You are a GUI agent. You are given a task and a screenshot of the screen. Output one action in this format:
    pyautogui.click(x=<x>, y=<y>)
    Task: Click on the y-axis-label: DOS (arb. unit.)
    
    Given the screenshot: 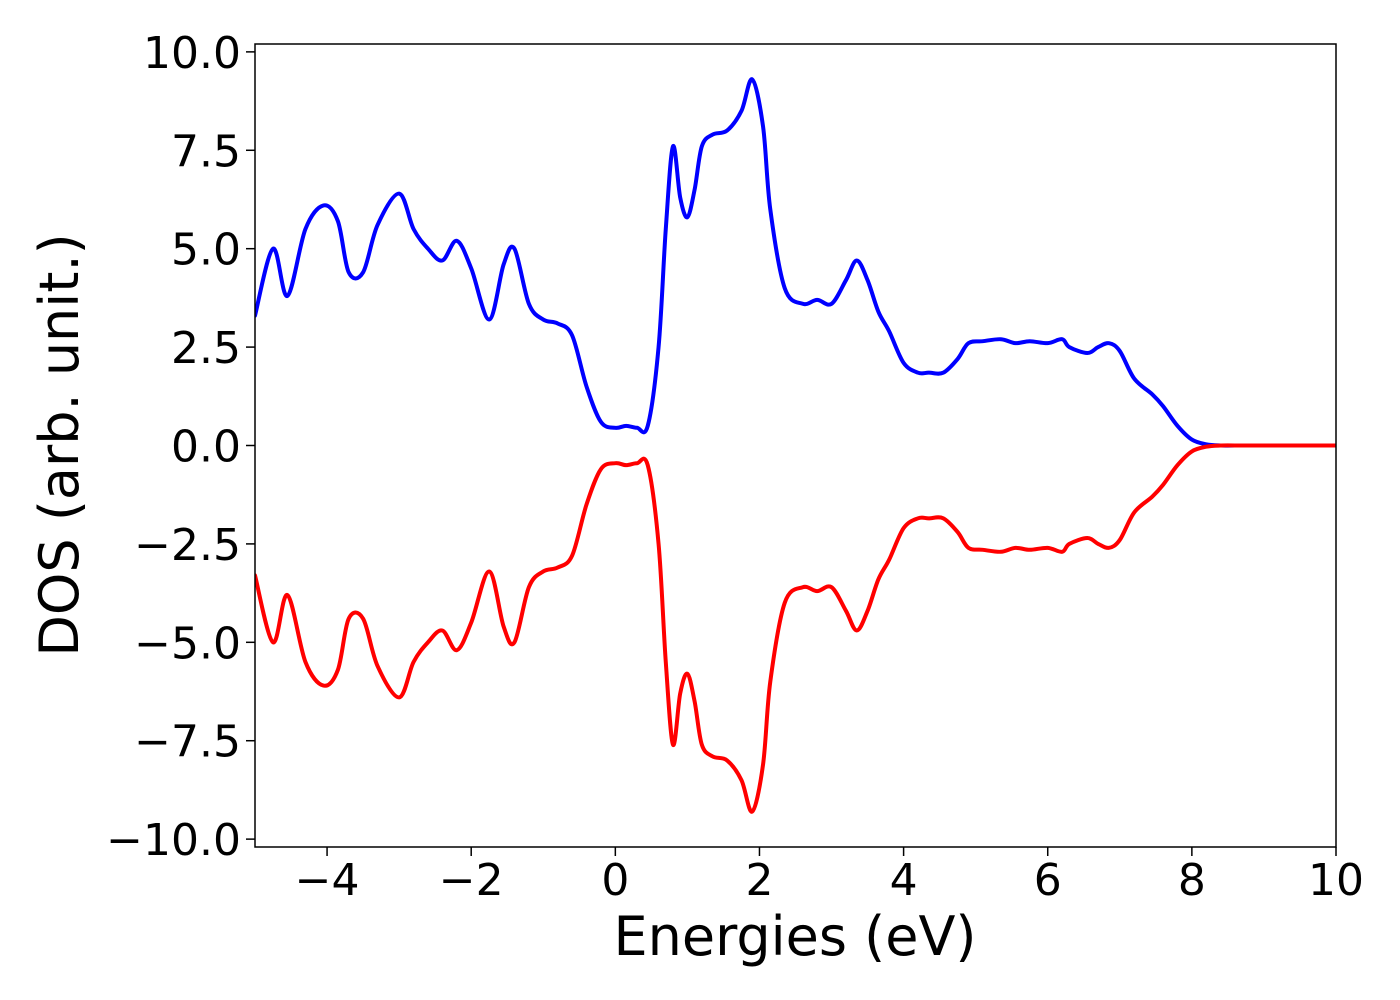 What is the action you would take?
    pyautogui.click(x=59, y=444)
    